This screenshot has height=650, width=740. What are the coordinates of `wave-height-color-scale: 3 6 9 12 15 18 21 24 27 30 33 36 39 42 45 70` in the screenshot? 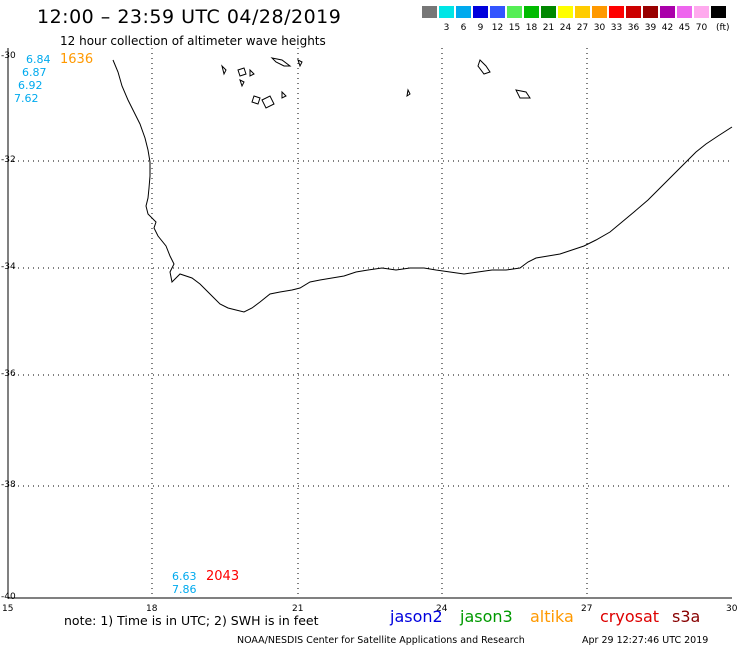 It's located at (574, 19).